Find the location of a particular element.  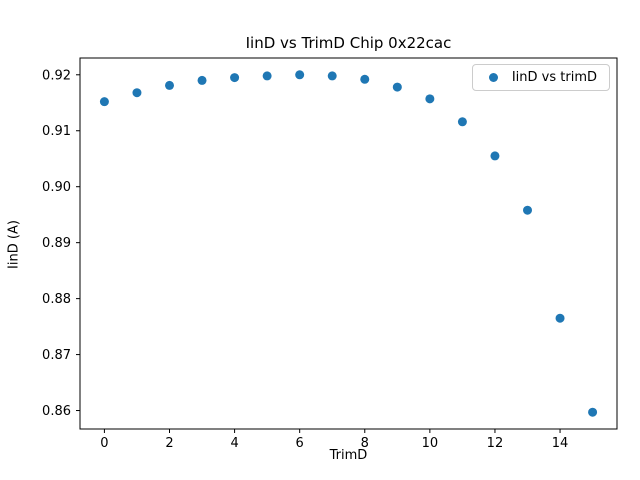

y-axis-label: IinD (A) is located at coordinates (14, 244).